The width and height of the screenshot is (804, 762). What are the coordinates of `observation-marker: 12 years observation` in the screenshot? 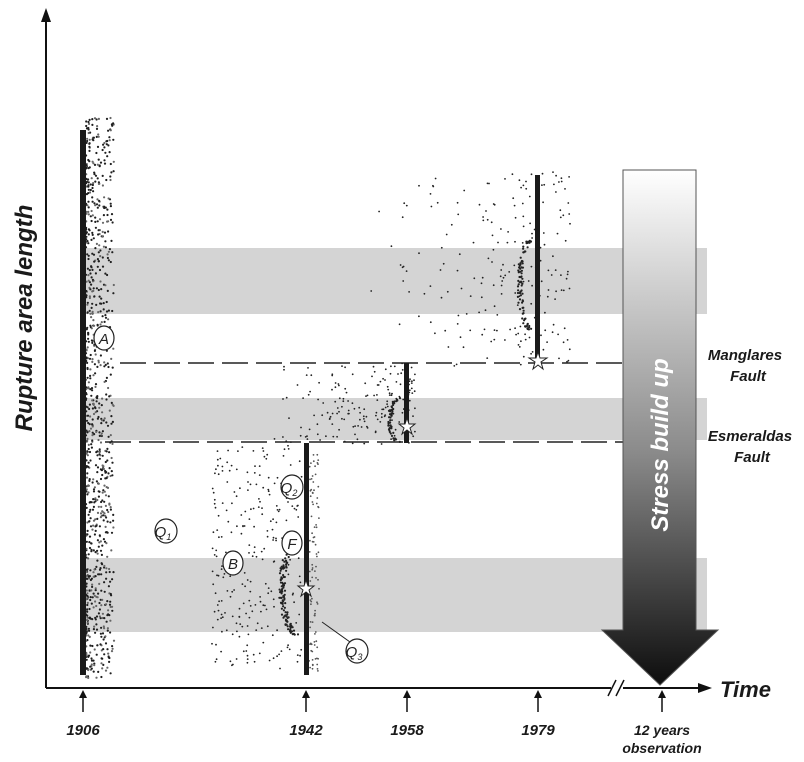 It's located at (662, 723).